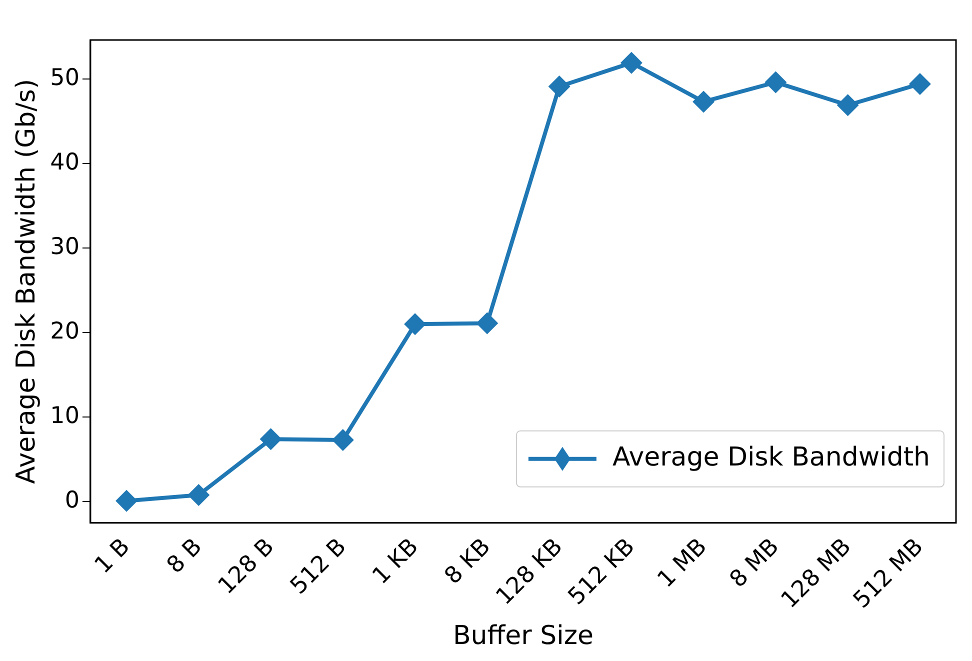  I want to click on legend-label: Average Disk Bandwidth, so click(771, 457).